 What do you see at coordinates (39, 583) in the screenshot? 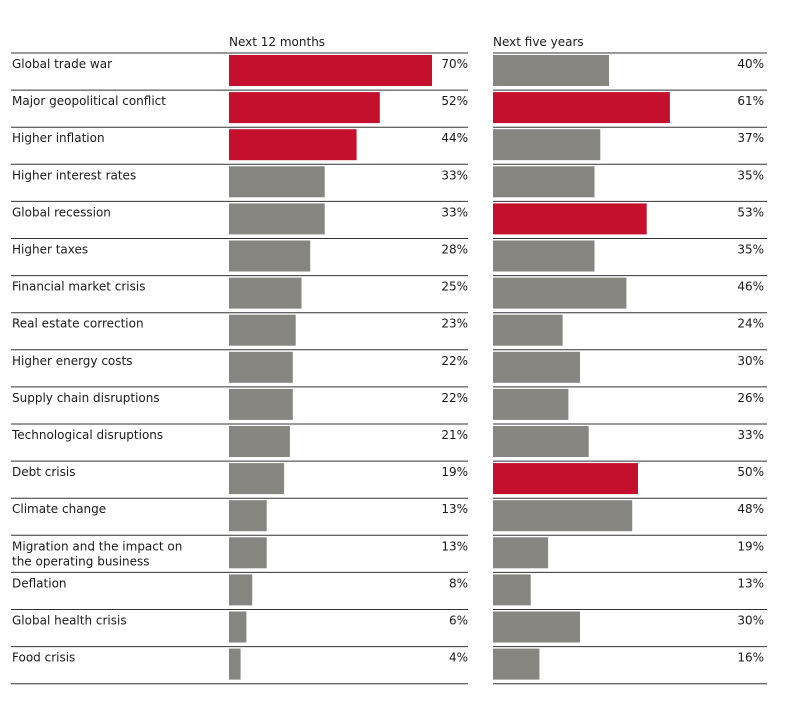
I see `category-label-deflation: Deflation` at bounding box center [39, 583].